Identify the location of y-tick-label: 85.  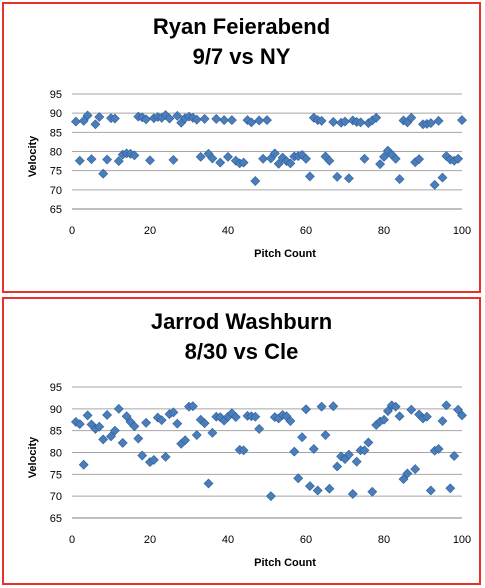
(56, 133).